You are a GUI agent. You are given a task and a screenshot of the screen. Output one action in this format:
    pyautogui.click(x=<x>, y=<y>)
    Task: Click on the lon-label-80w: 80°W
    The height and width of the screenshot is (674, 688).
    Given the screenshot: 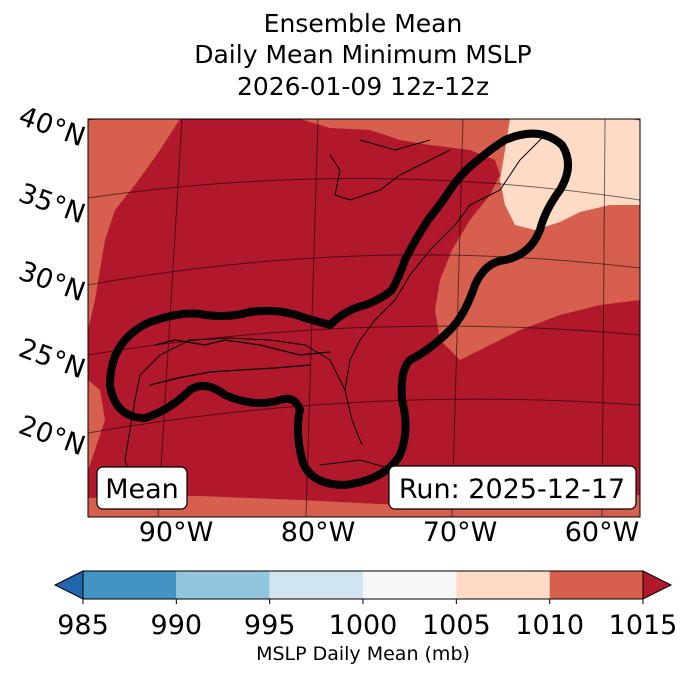 What is the action you would take?
    pyautogui.click(x=318, y=532)
    